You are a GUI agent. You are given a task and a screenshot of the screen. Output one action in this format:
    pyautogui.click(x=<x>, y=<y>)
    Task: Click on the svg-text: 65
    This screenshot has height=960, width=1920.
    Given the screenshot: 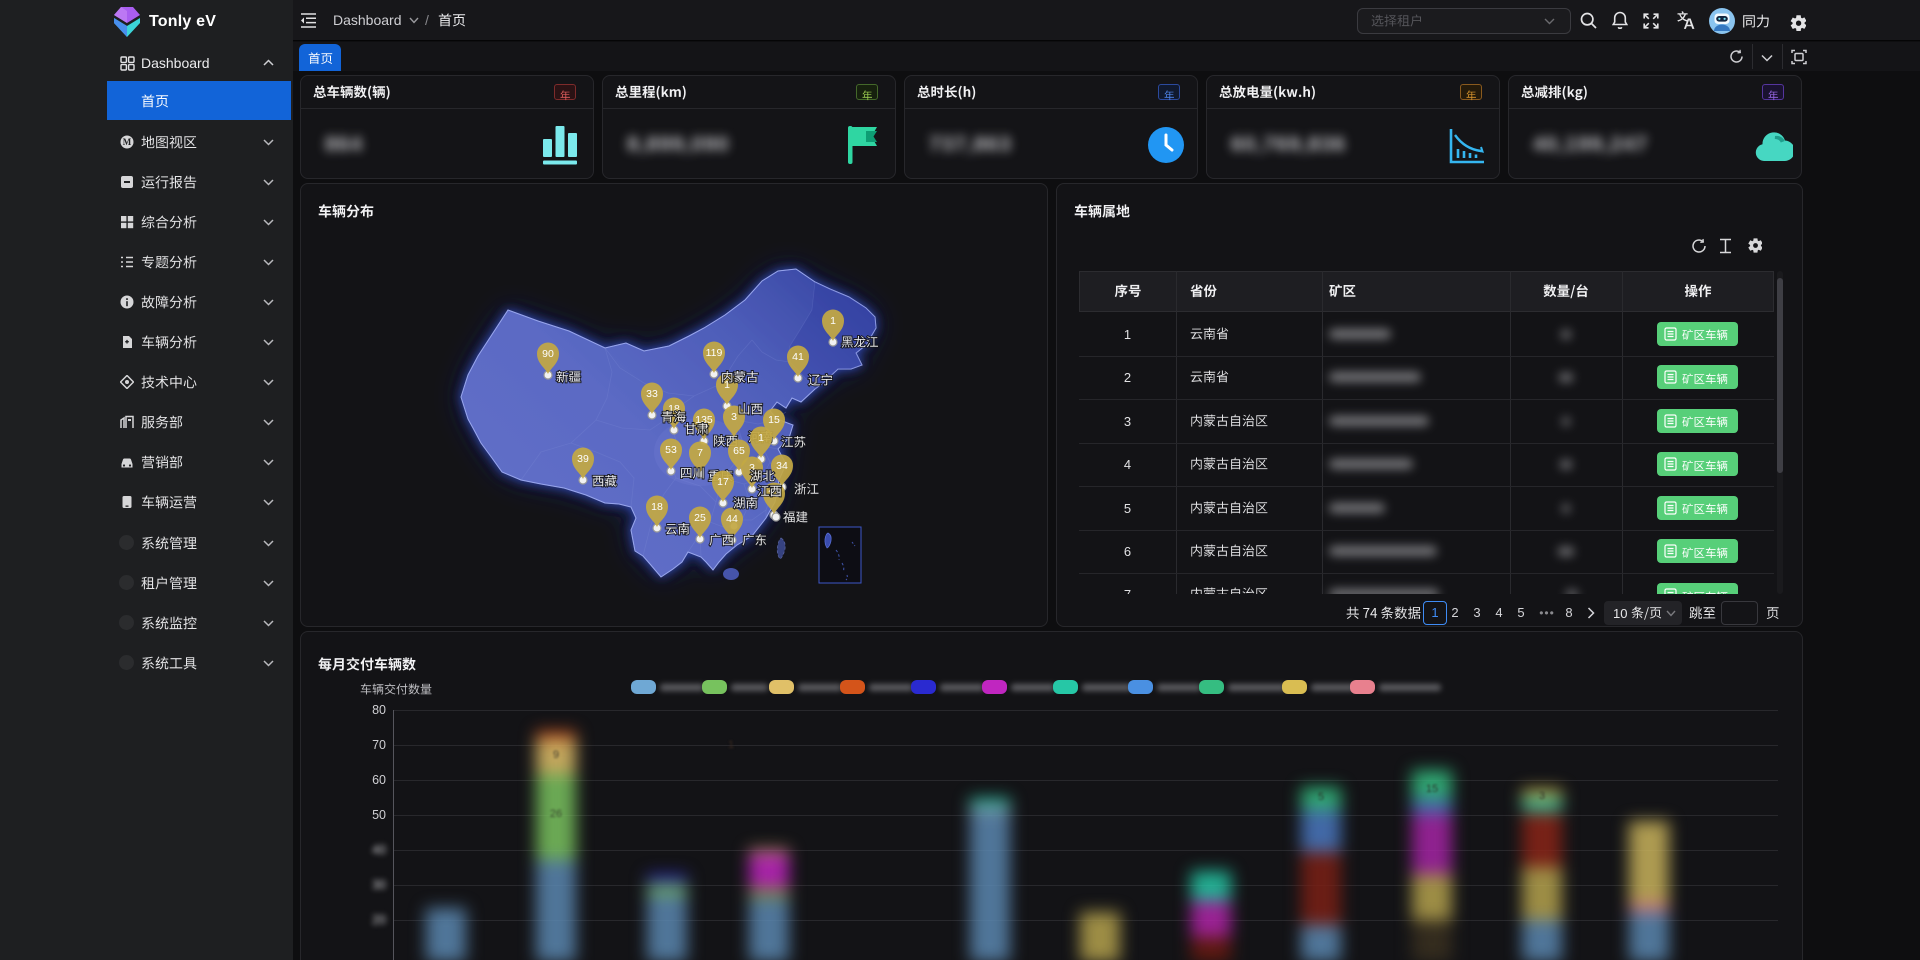 What is the action you would take?
    pyautogui.click(x=739, y=451)
    